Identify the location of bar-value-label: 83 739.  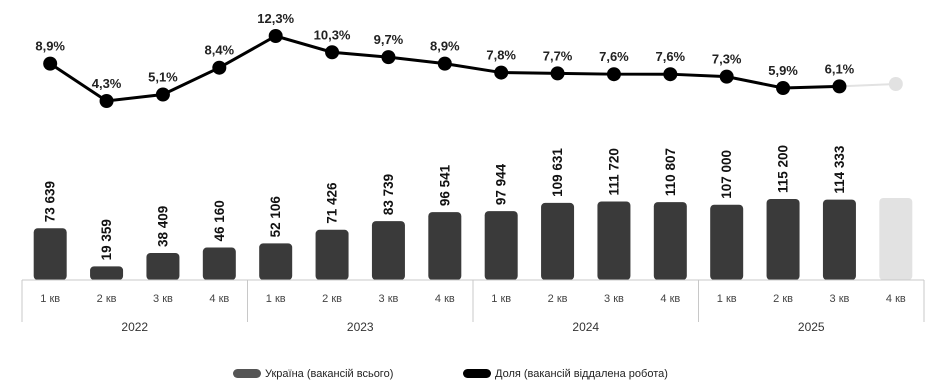
(388, 194).